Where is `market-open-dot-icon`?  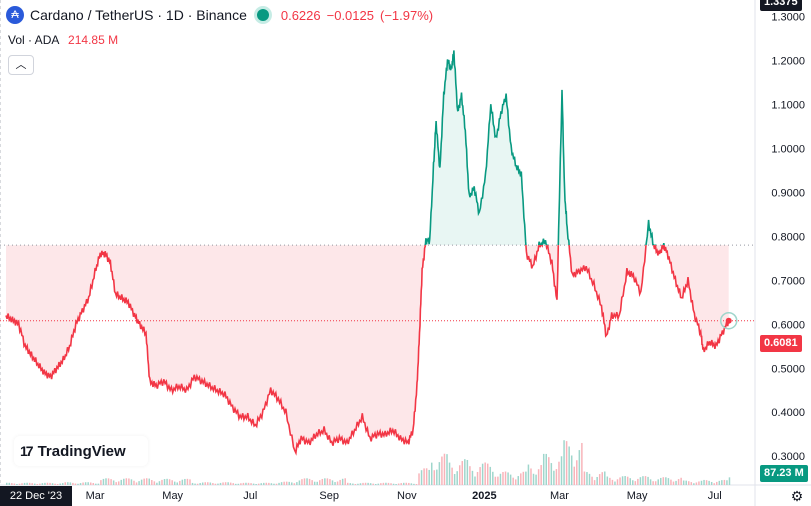
market-open-dot-icon is located at coordinates (262, 15).